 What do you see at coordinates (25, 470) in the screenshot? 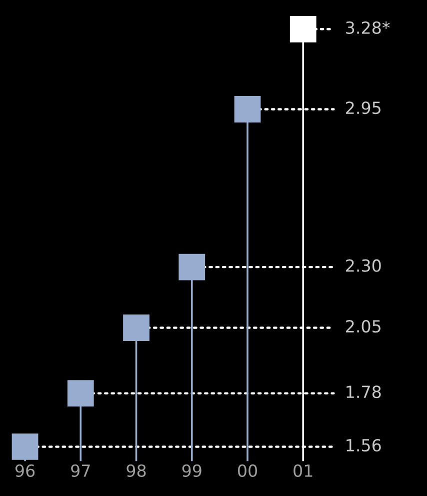
I see `x-tick-label: 96` at bounding box center [25, 470].